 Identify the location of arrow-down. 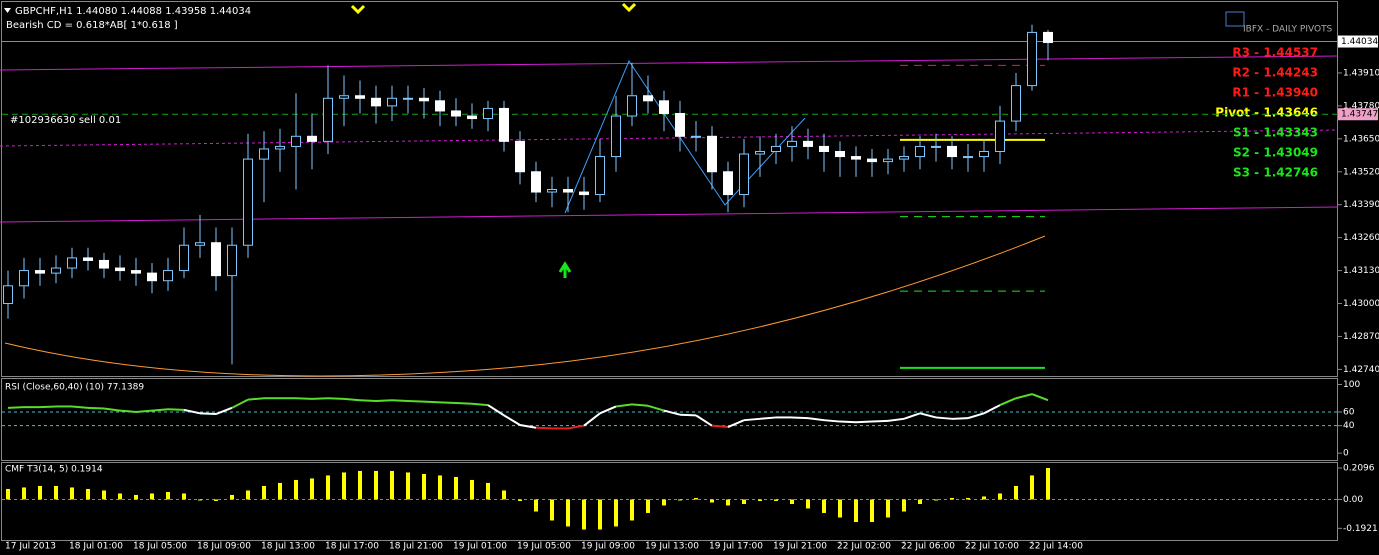
(629, 7).